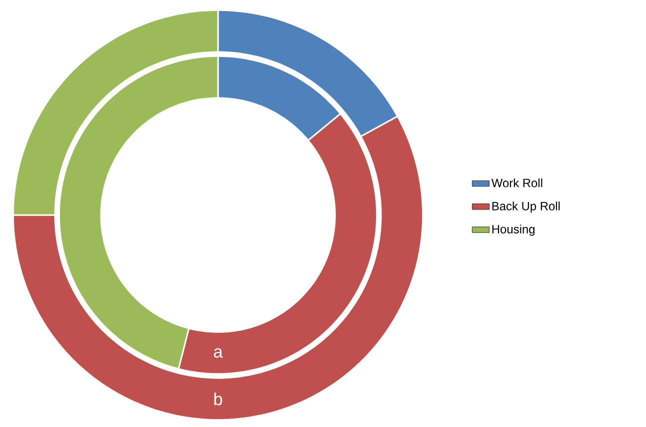  What do you see at coordinates (516, 183) in the screenshot?
I see `legend-label: Work Roll` at bounding box center [516, 183].